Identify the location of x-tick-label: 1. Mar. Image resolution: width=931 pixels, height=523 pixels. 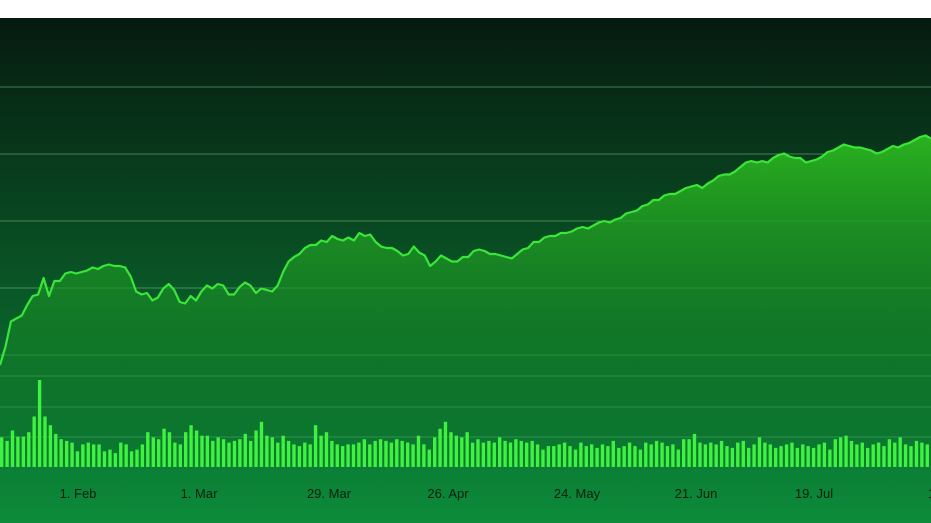
(200, 493).